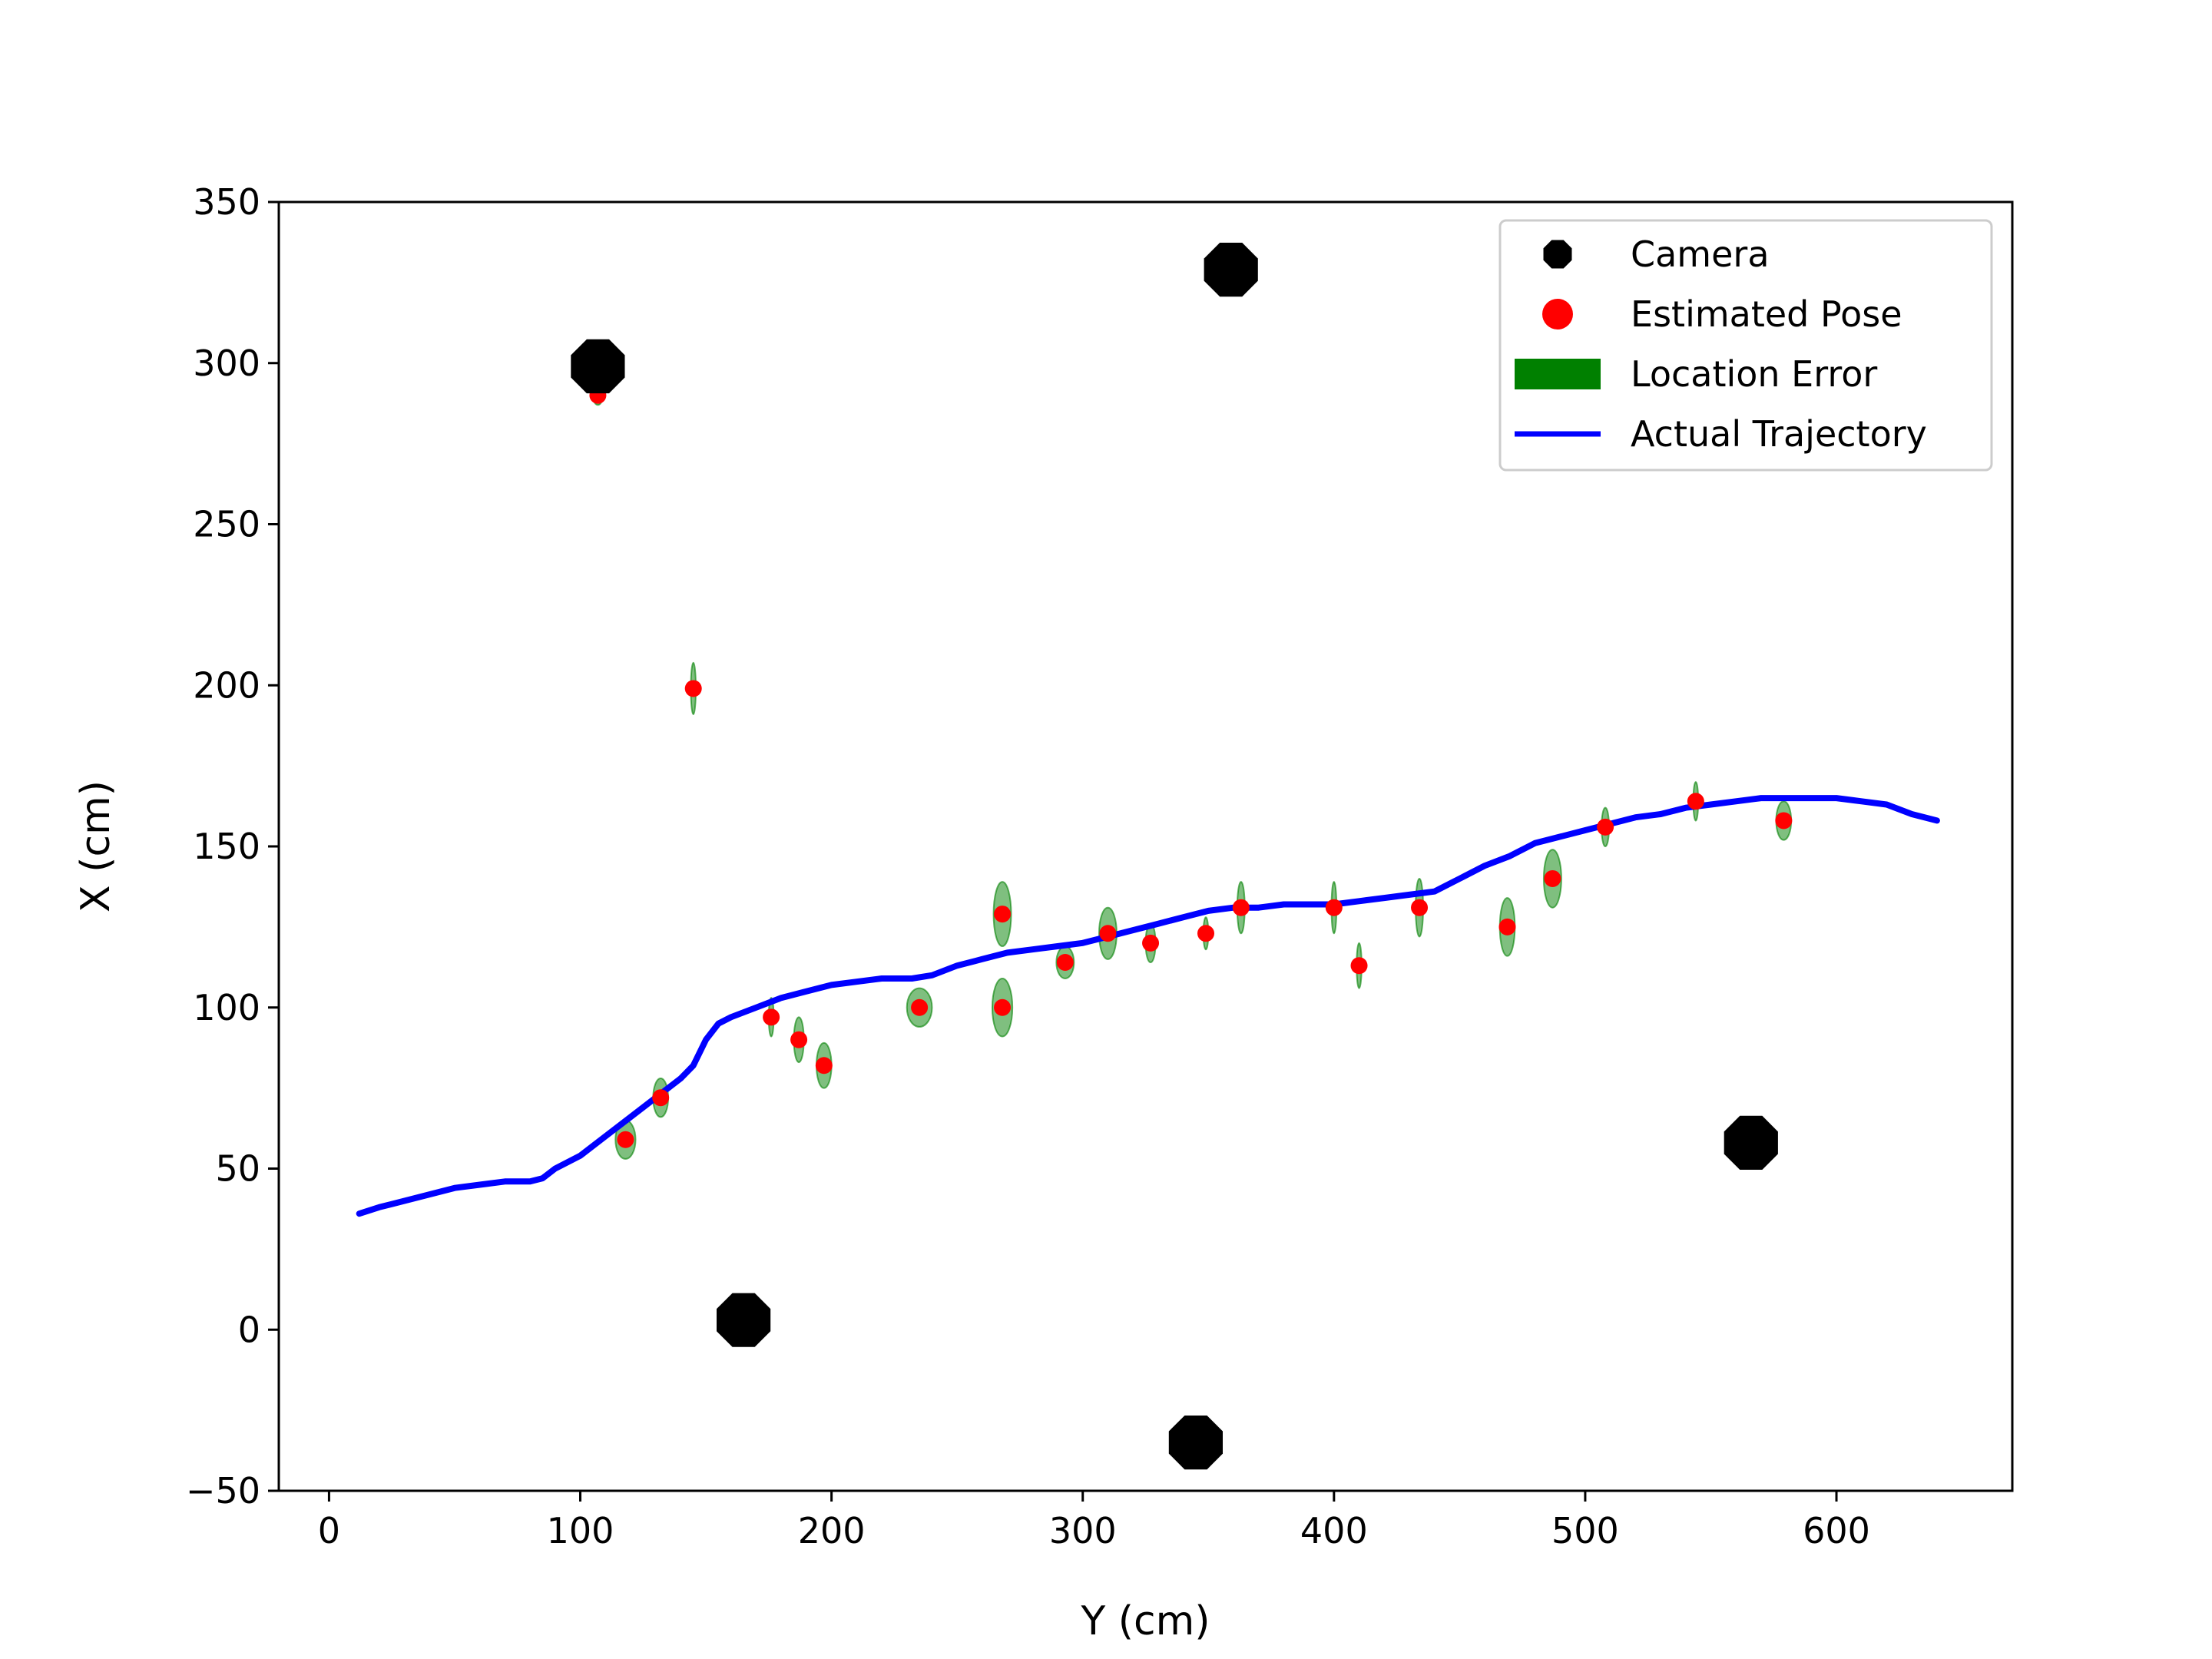 The width and height of the screenshot is (2212, 1659). What do you see at coordinates (227, 846) in the screenshot?
I see `y-tick-label: 150` at bounding box center [227, 846].